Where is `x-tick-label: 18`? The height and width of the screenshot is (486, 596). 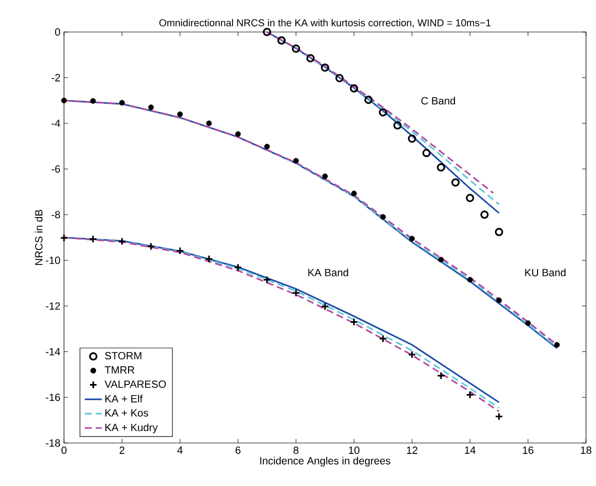 x-tick-label: 18 is located at coordinates (586, 450).